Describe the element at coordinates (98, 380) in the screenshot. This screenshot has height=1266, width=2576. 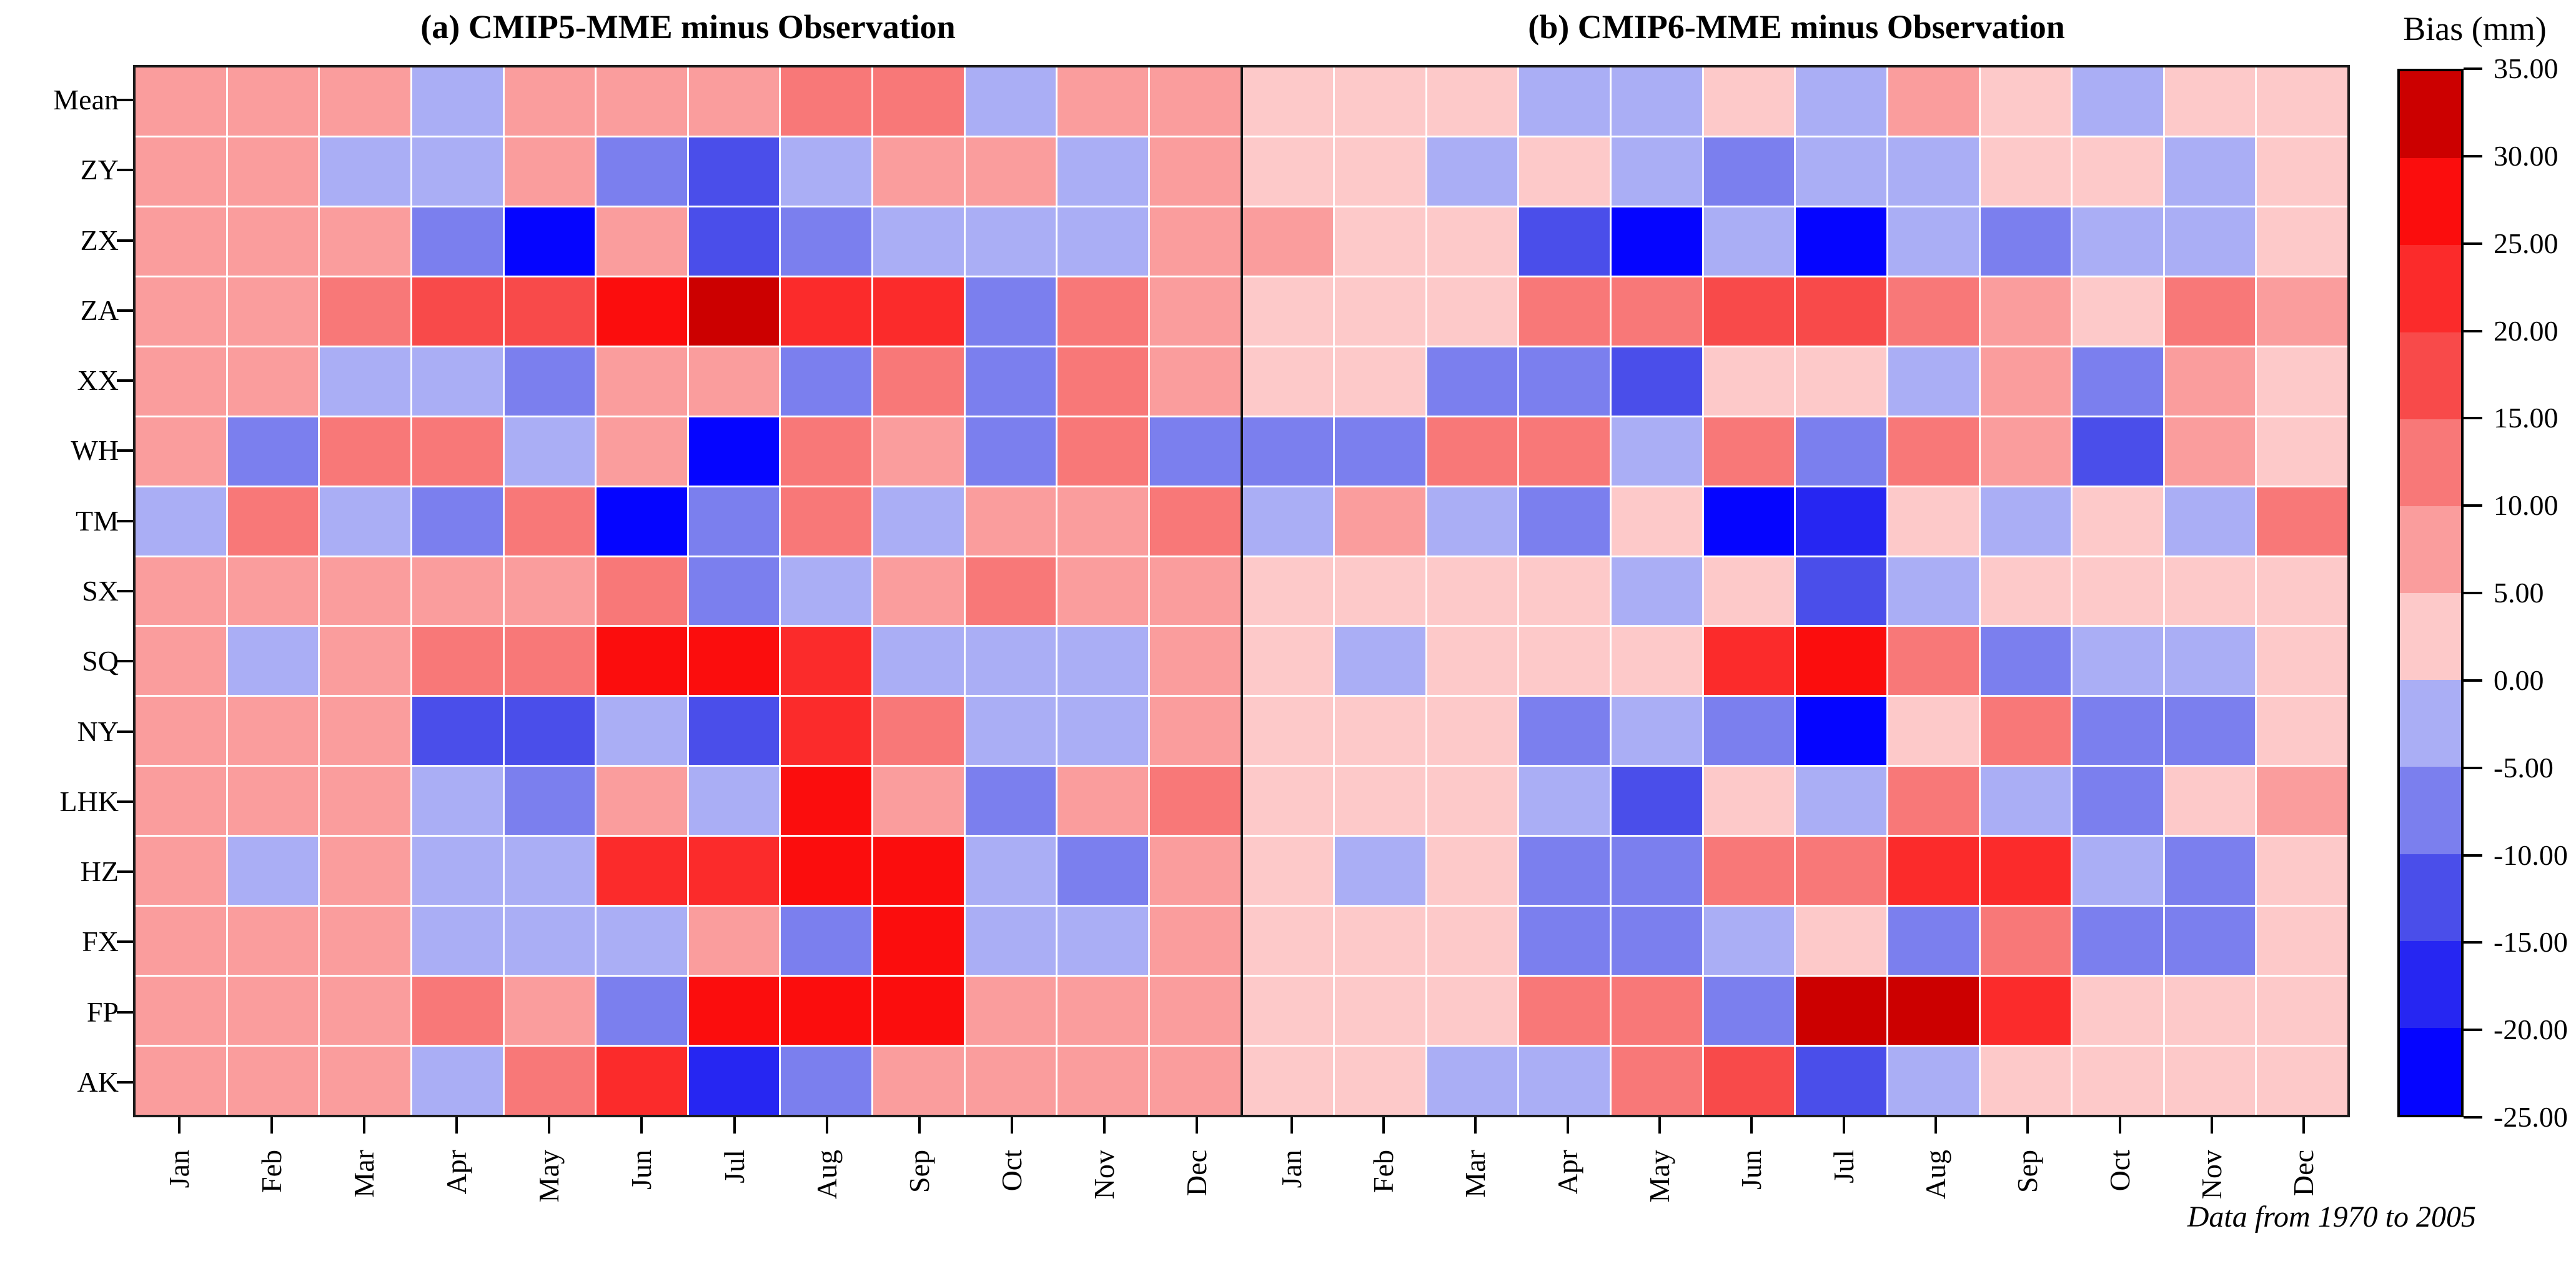
I see `y-axis-label-xx: XX` at that location.